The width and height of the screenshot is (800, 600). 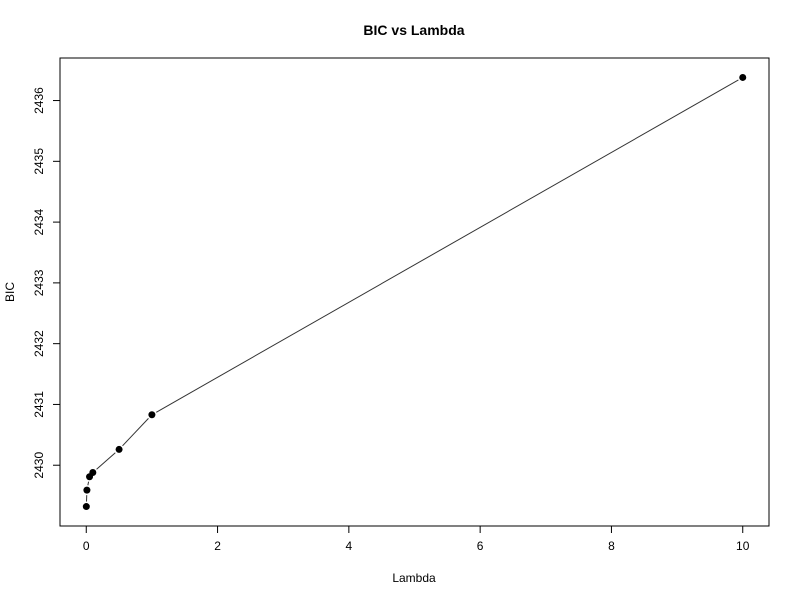 What do you see at coordinates (39, 404) in the screenshot?
I see `y-tick-label: 2431` at bounding box center [39, 404].